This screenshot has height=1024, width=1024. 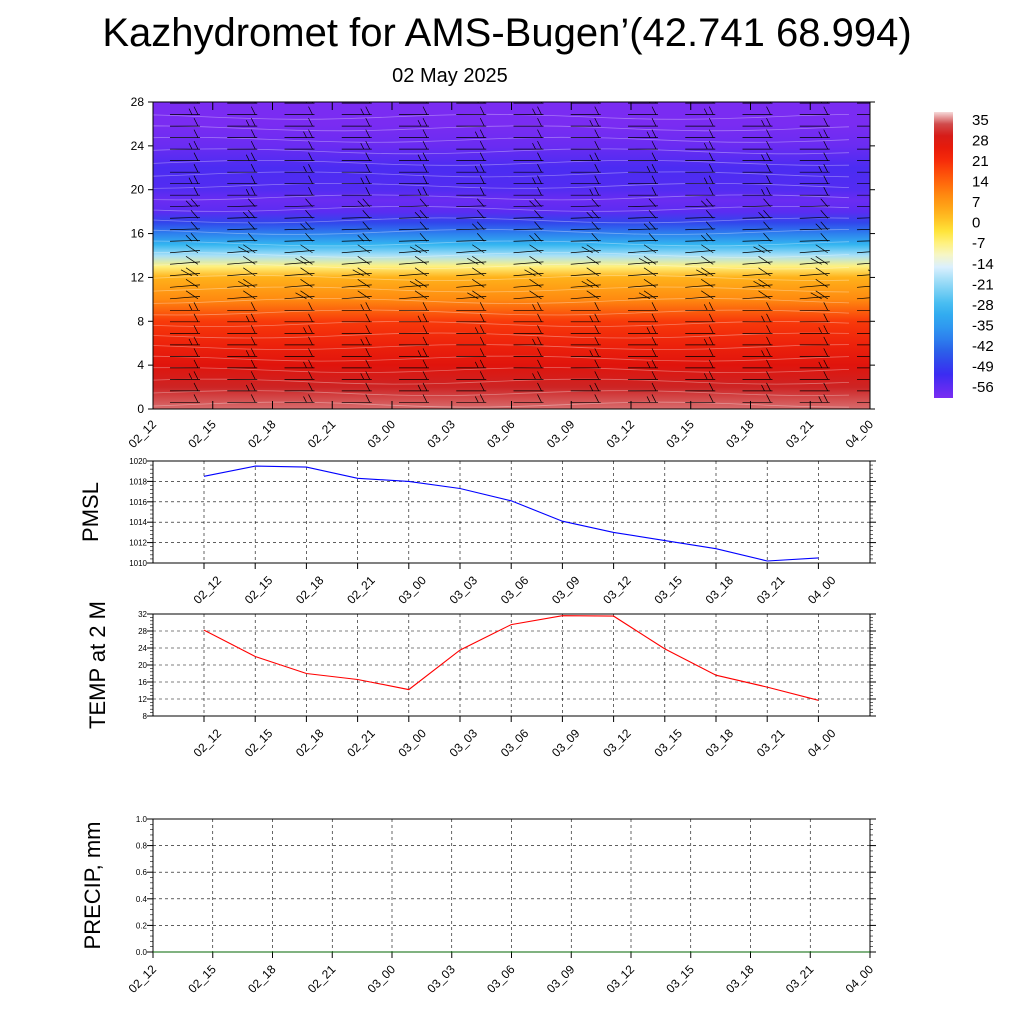 I want to click on colorbar-label: 0, so click(x=976, y=223).